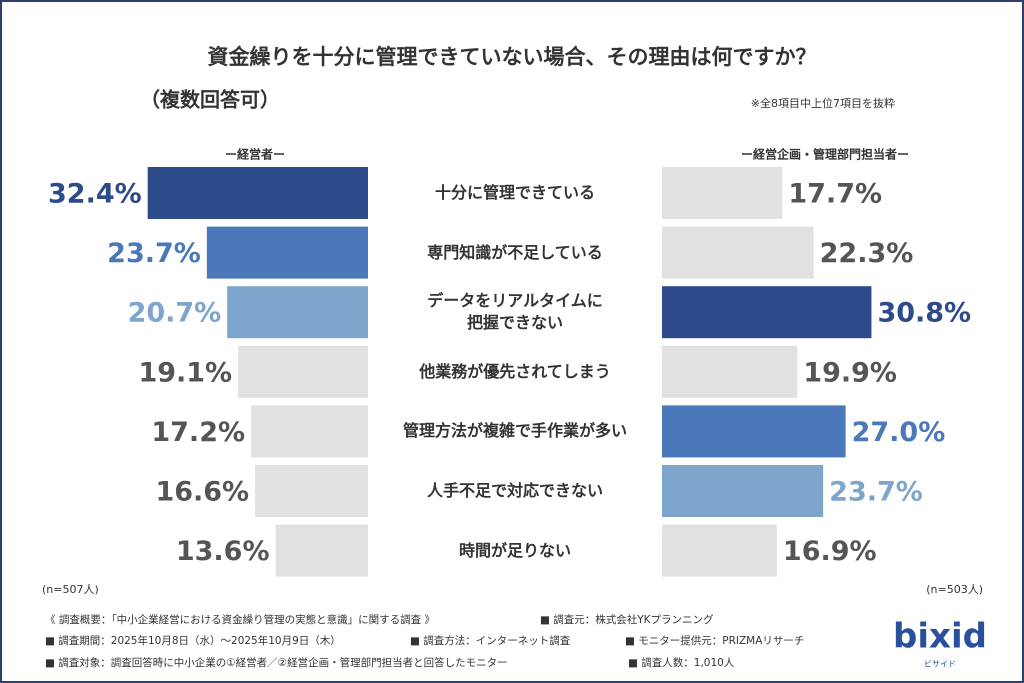 The height and width of the screenshot is (683, 1024). I want to click on footnote: 《 調査概要：「中小企業経営における資金繰り管理の実態と意識」に関する調査 》, so click(240, 619).